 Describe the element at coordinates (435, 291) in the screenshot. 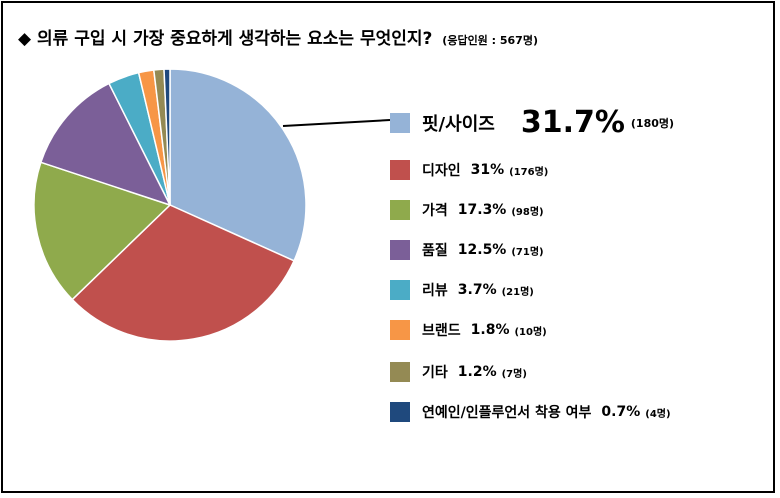

I see `legend-label: 리뷰` at that location.